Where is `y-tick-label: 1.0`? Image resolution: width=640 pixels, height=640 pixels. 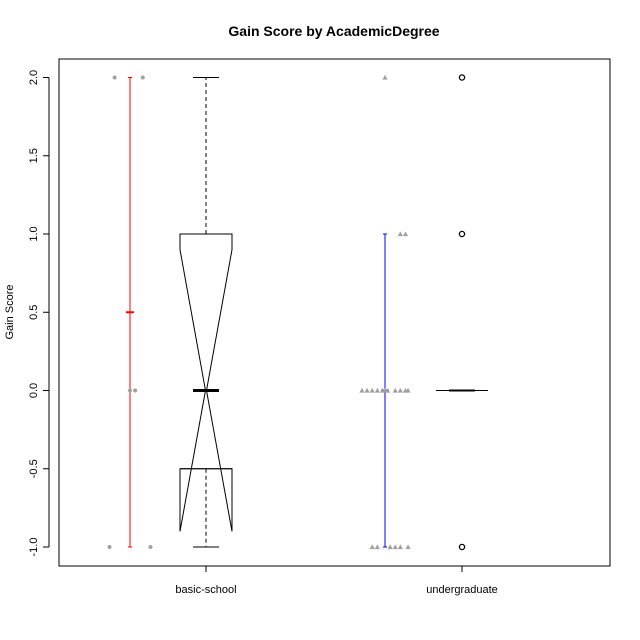
y-tick-label: 1.0 is located at coordinates (34, 233).